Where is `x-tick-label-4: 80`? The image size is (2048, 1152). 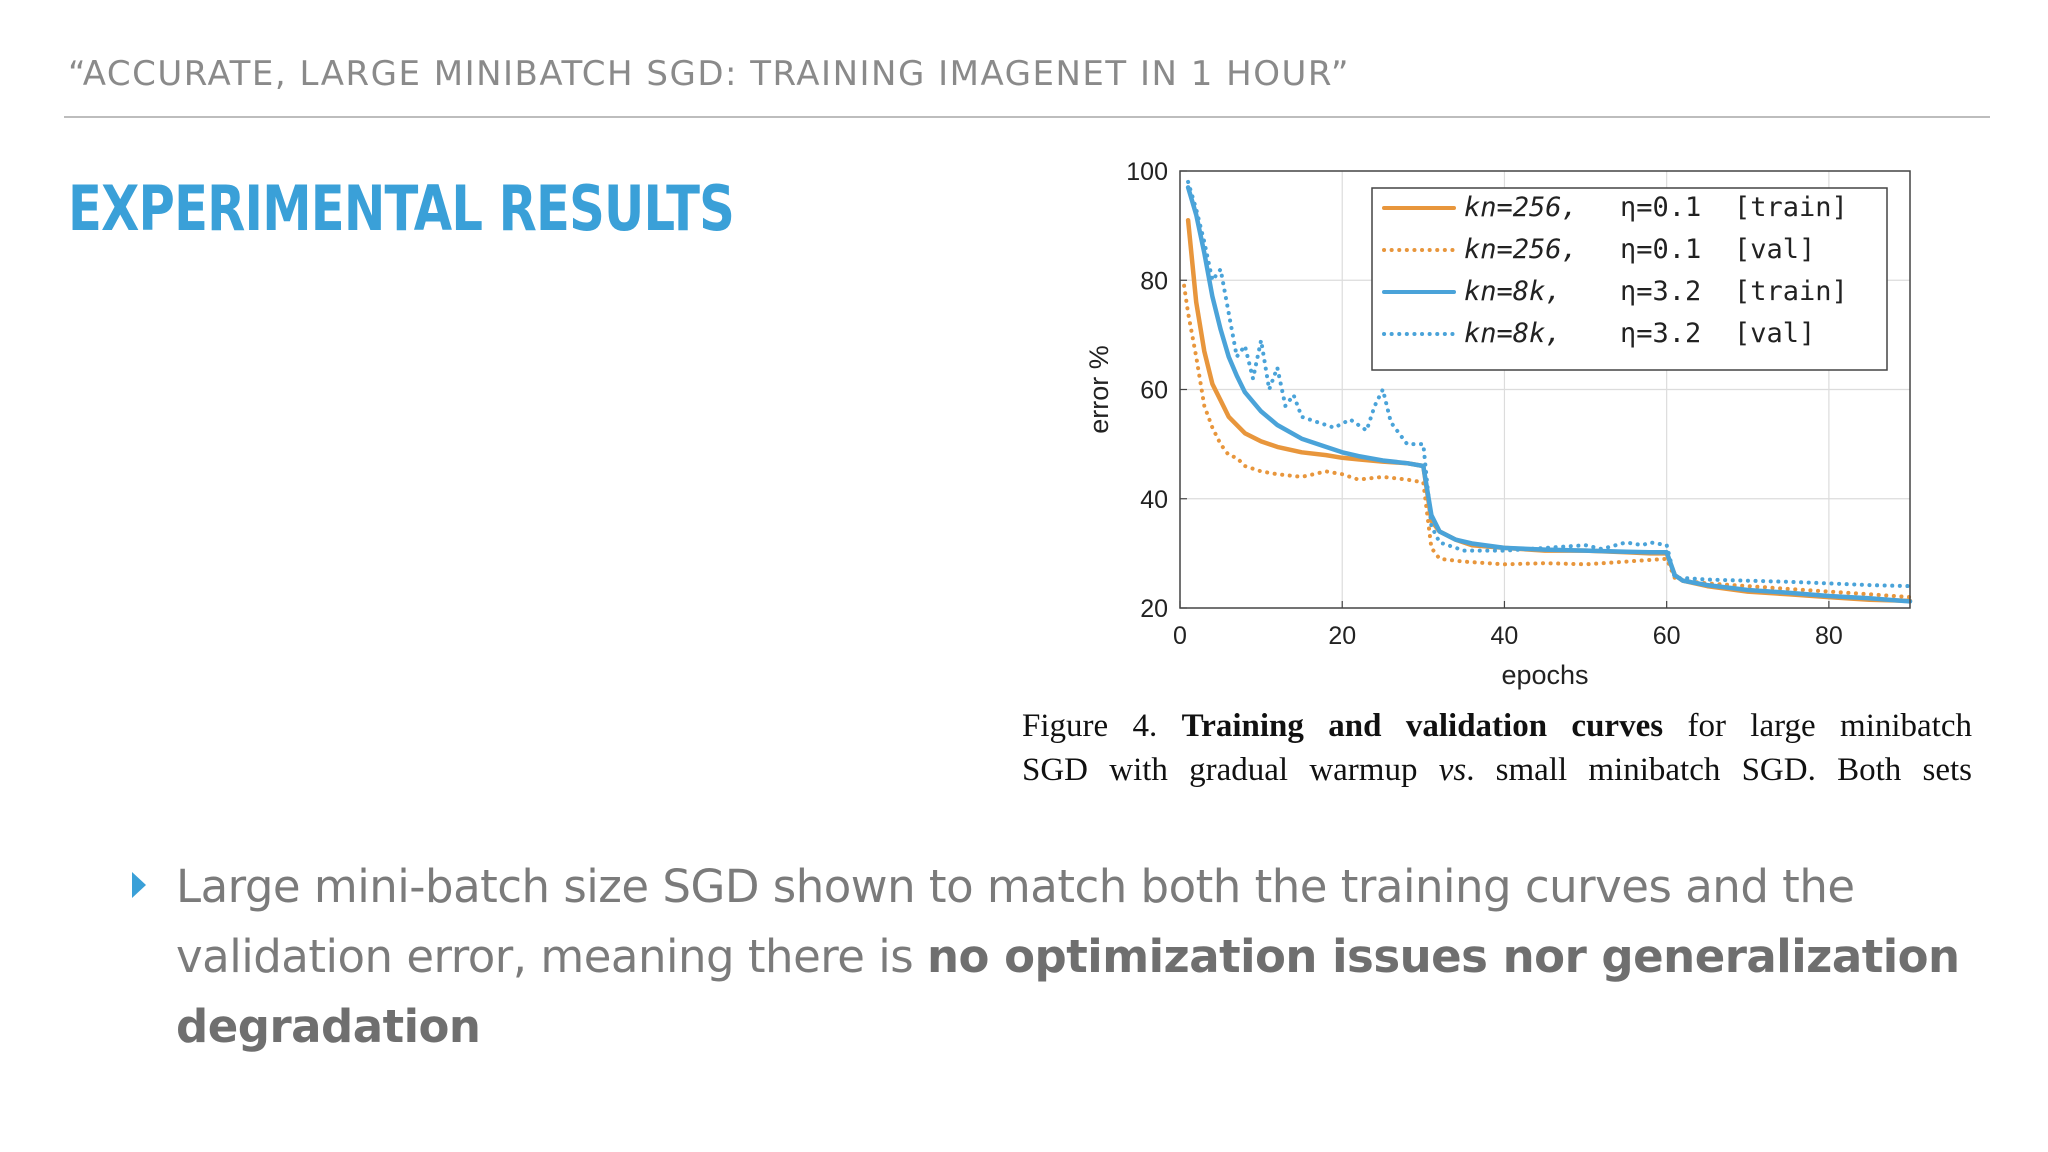 x-tick-label-4: 80 is located at coordinates (1829, 636).